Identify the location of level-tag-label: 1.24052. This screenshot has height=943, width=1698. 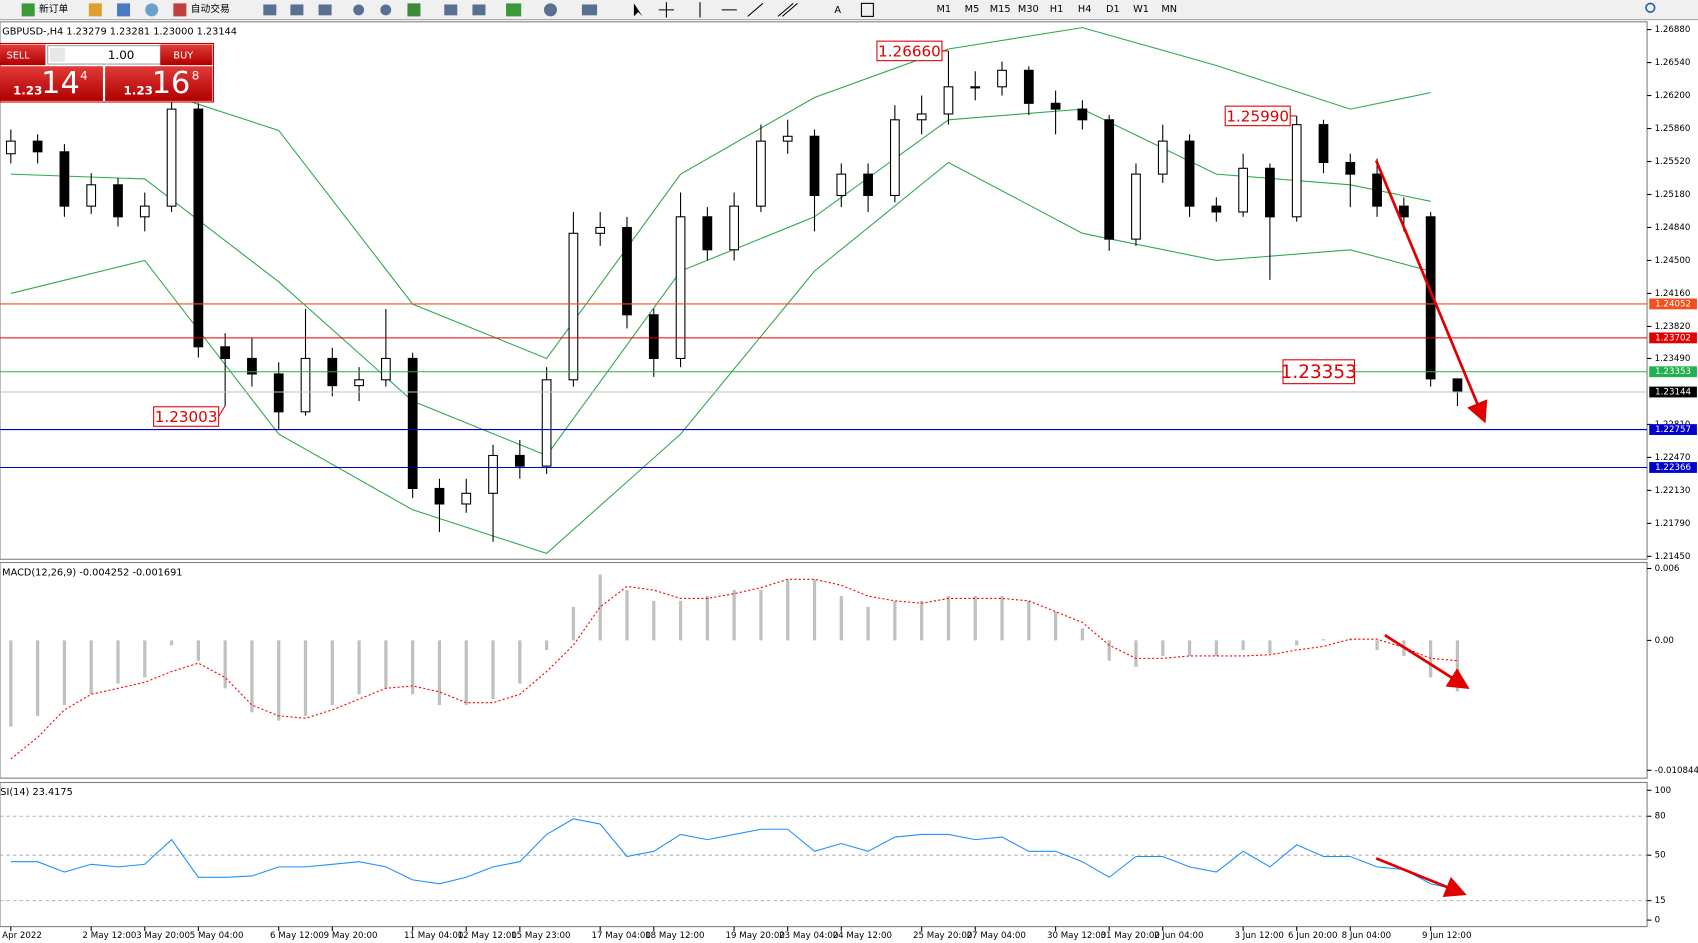
(1673, 304).